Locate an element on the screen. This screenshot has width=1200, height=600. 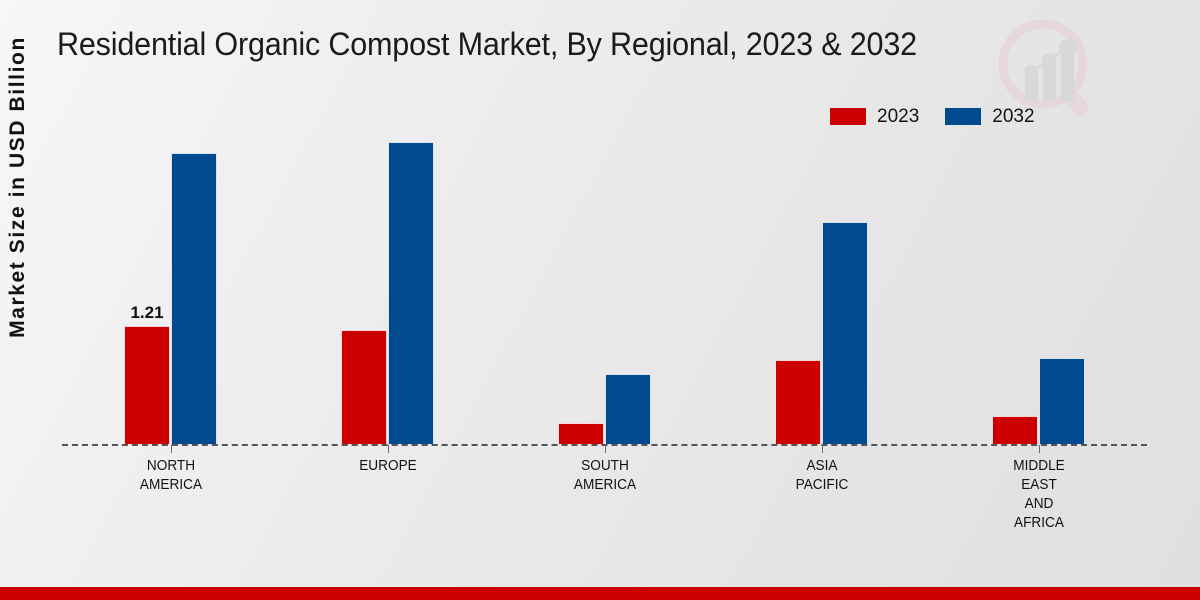
legend-swatch-2023-icon is located at coordinates (848, 116).